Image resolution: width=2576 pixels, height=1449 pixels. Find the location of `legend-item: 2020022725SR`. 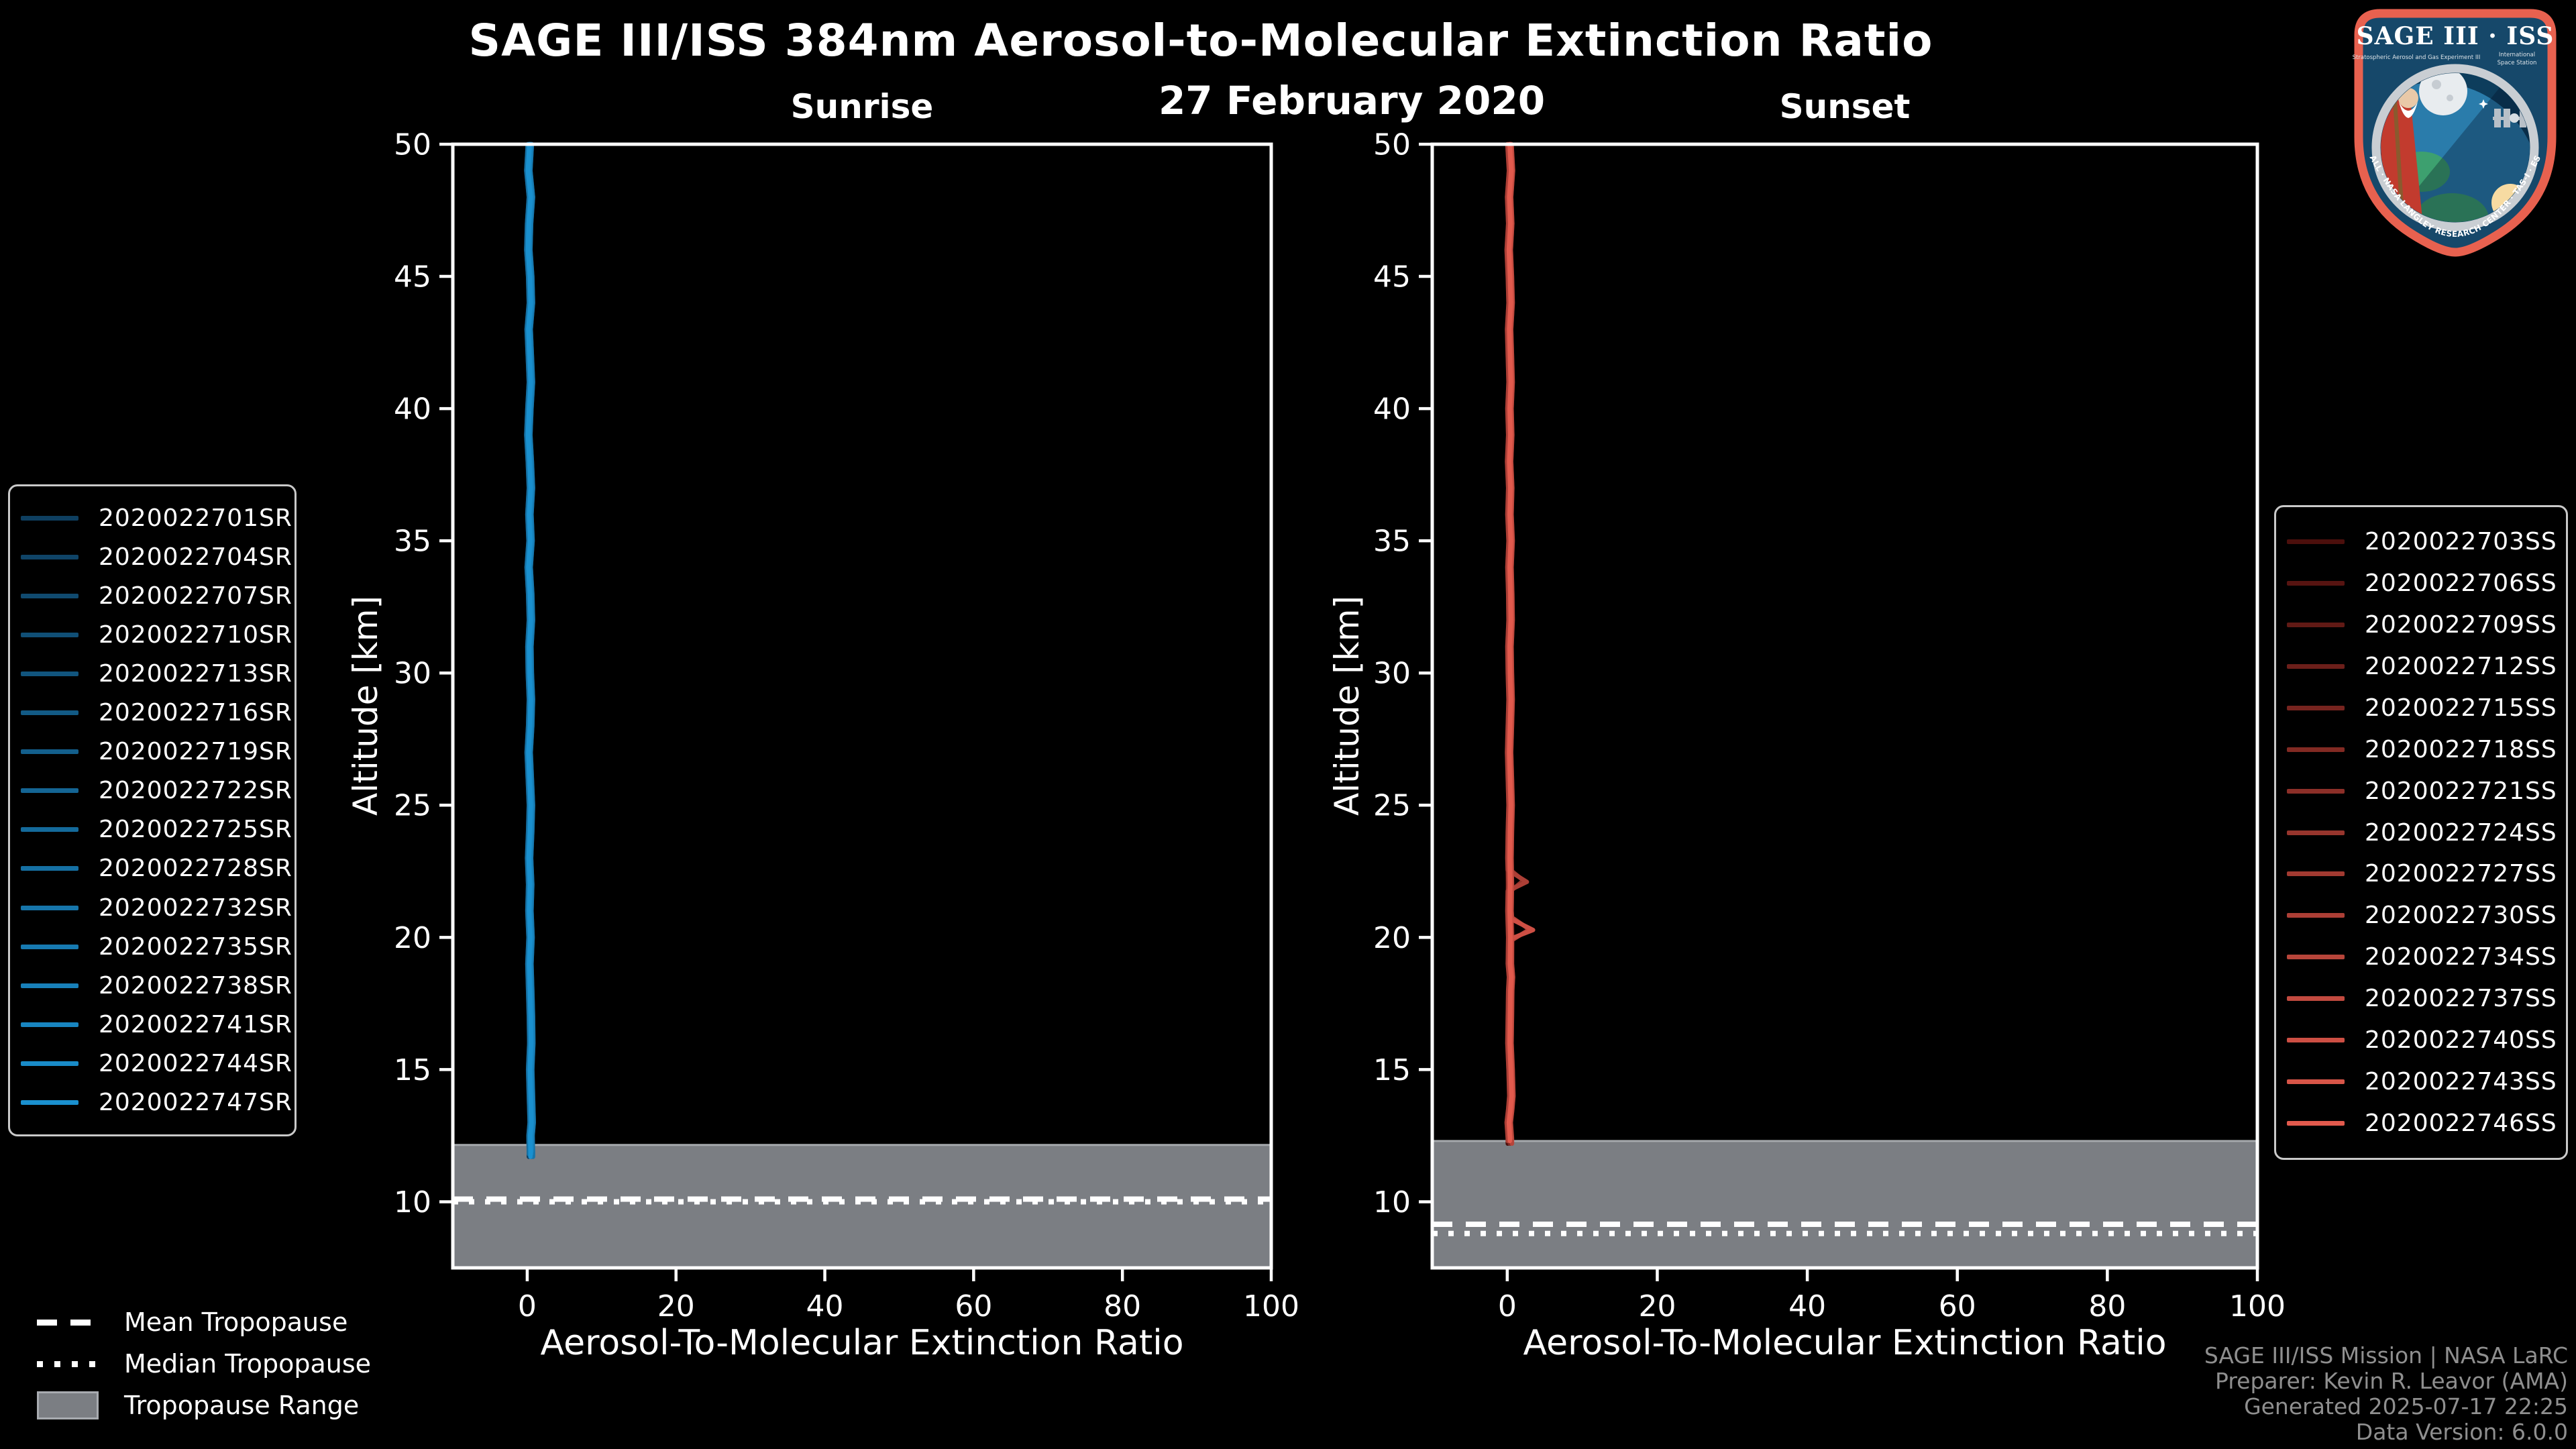

legend-item: 2020022725SR is located at coordinates (152, 829).